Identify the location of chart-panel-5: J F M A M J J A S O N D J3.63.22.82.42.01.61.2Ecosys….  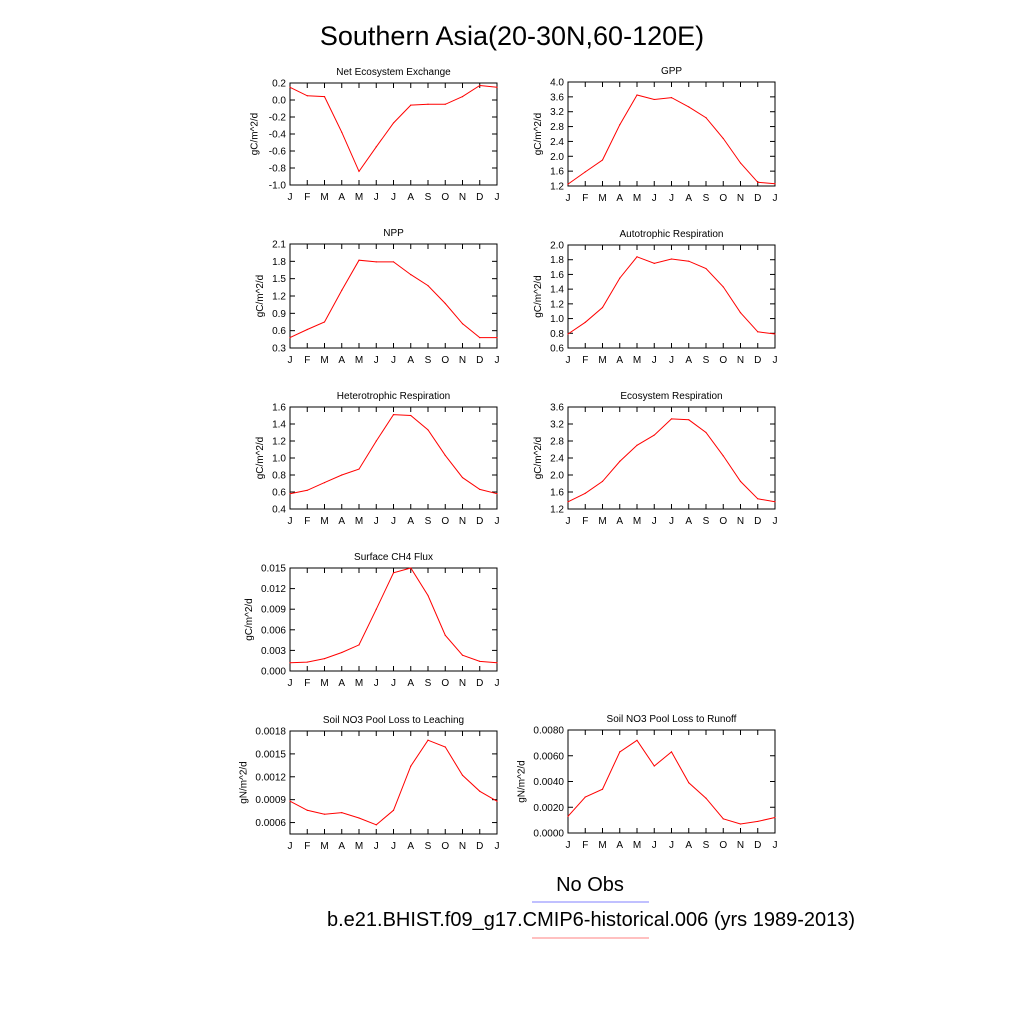
(655, 459).